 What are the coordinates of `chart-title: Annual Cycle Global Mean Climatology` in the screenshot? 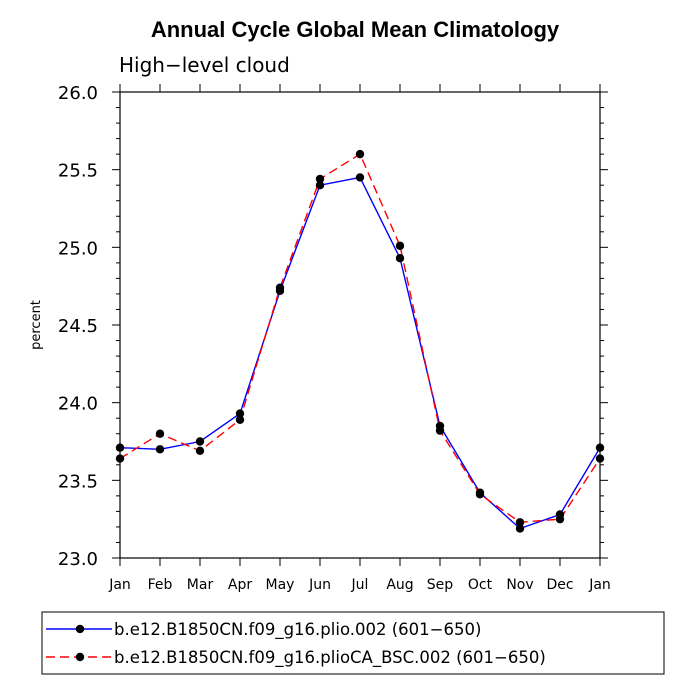 It's located at (355, 29).